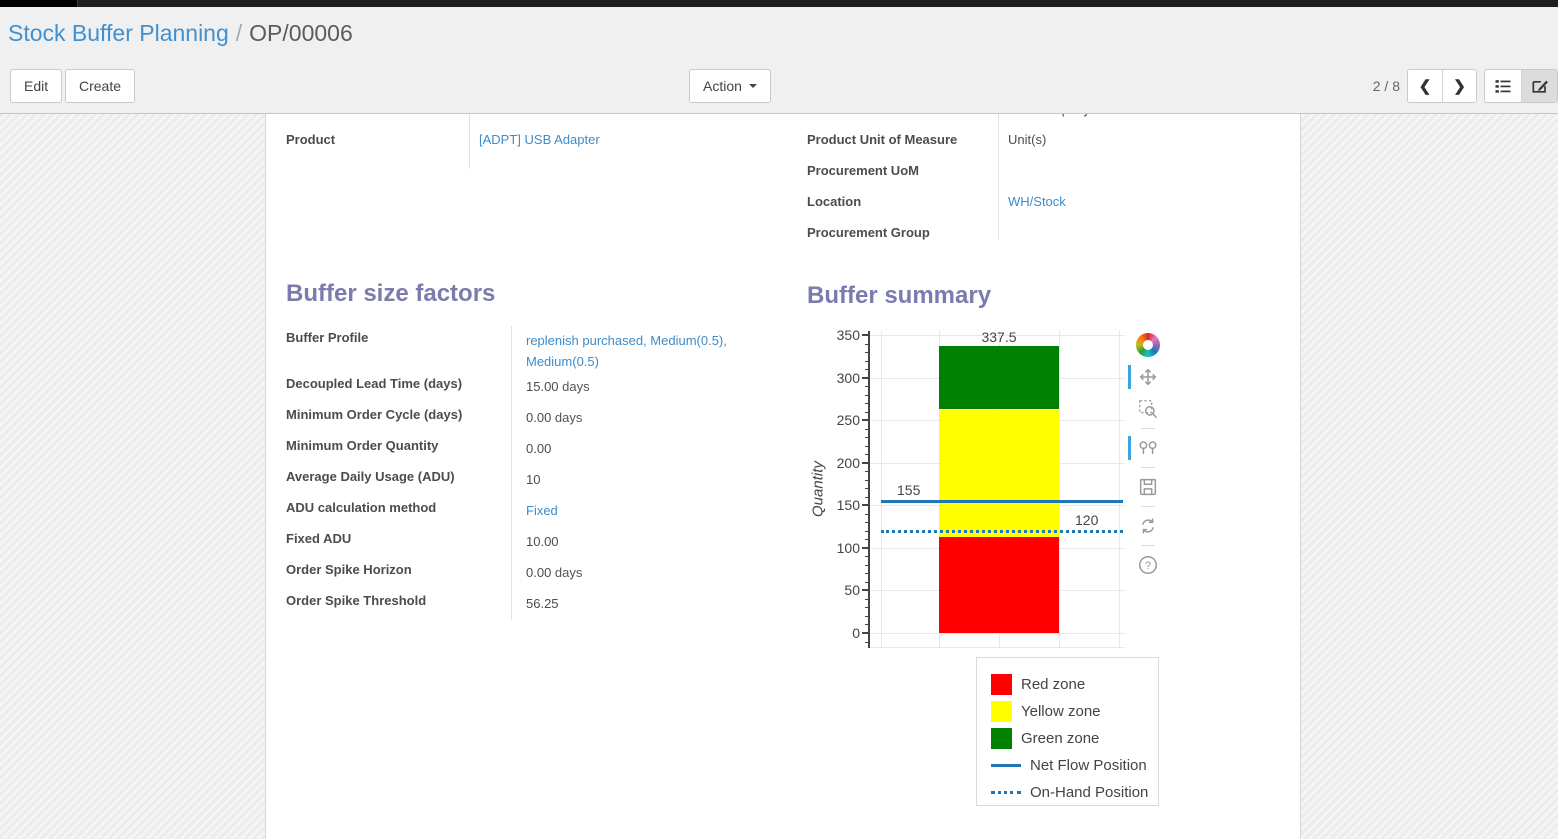  Describe the element at coordinates (1074, 738) in the screenshot. I see `legend-item: Green zone` at that location.